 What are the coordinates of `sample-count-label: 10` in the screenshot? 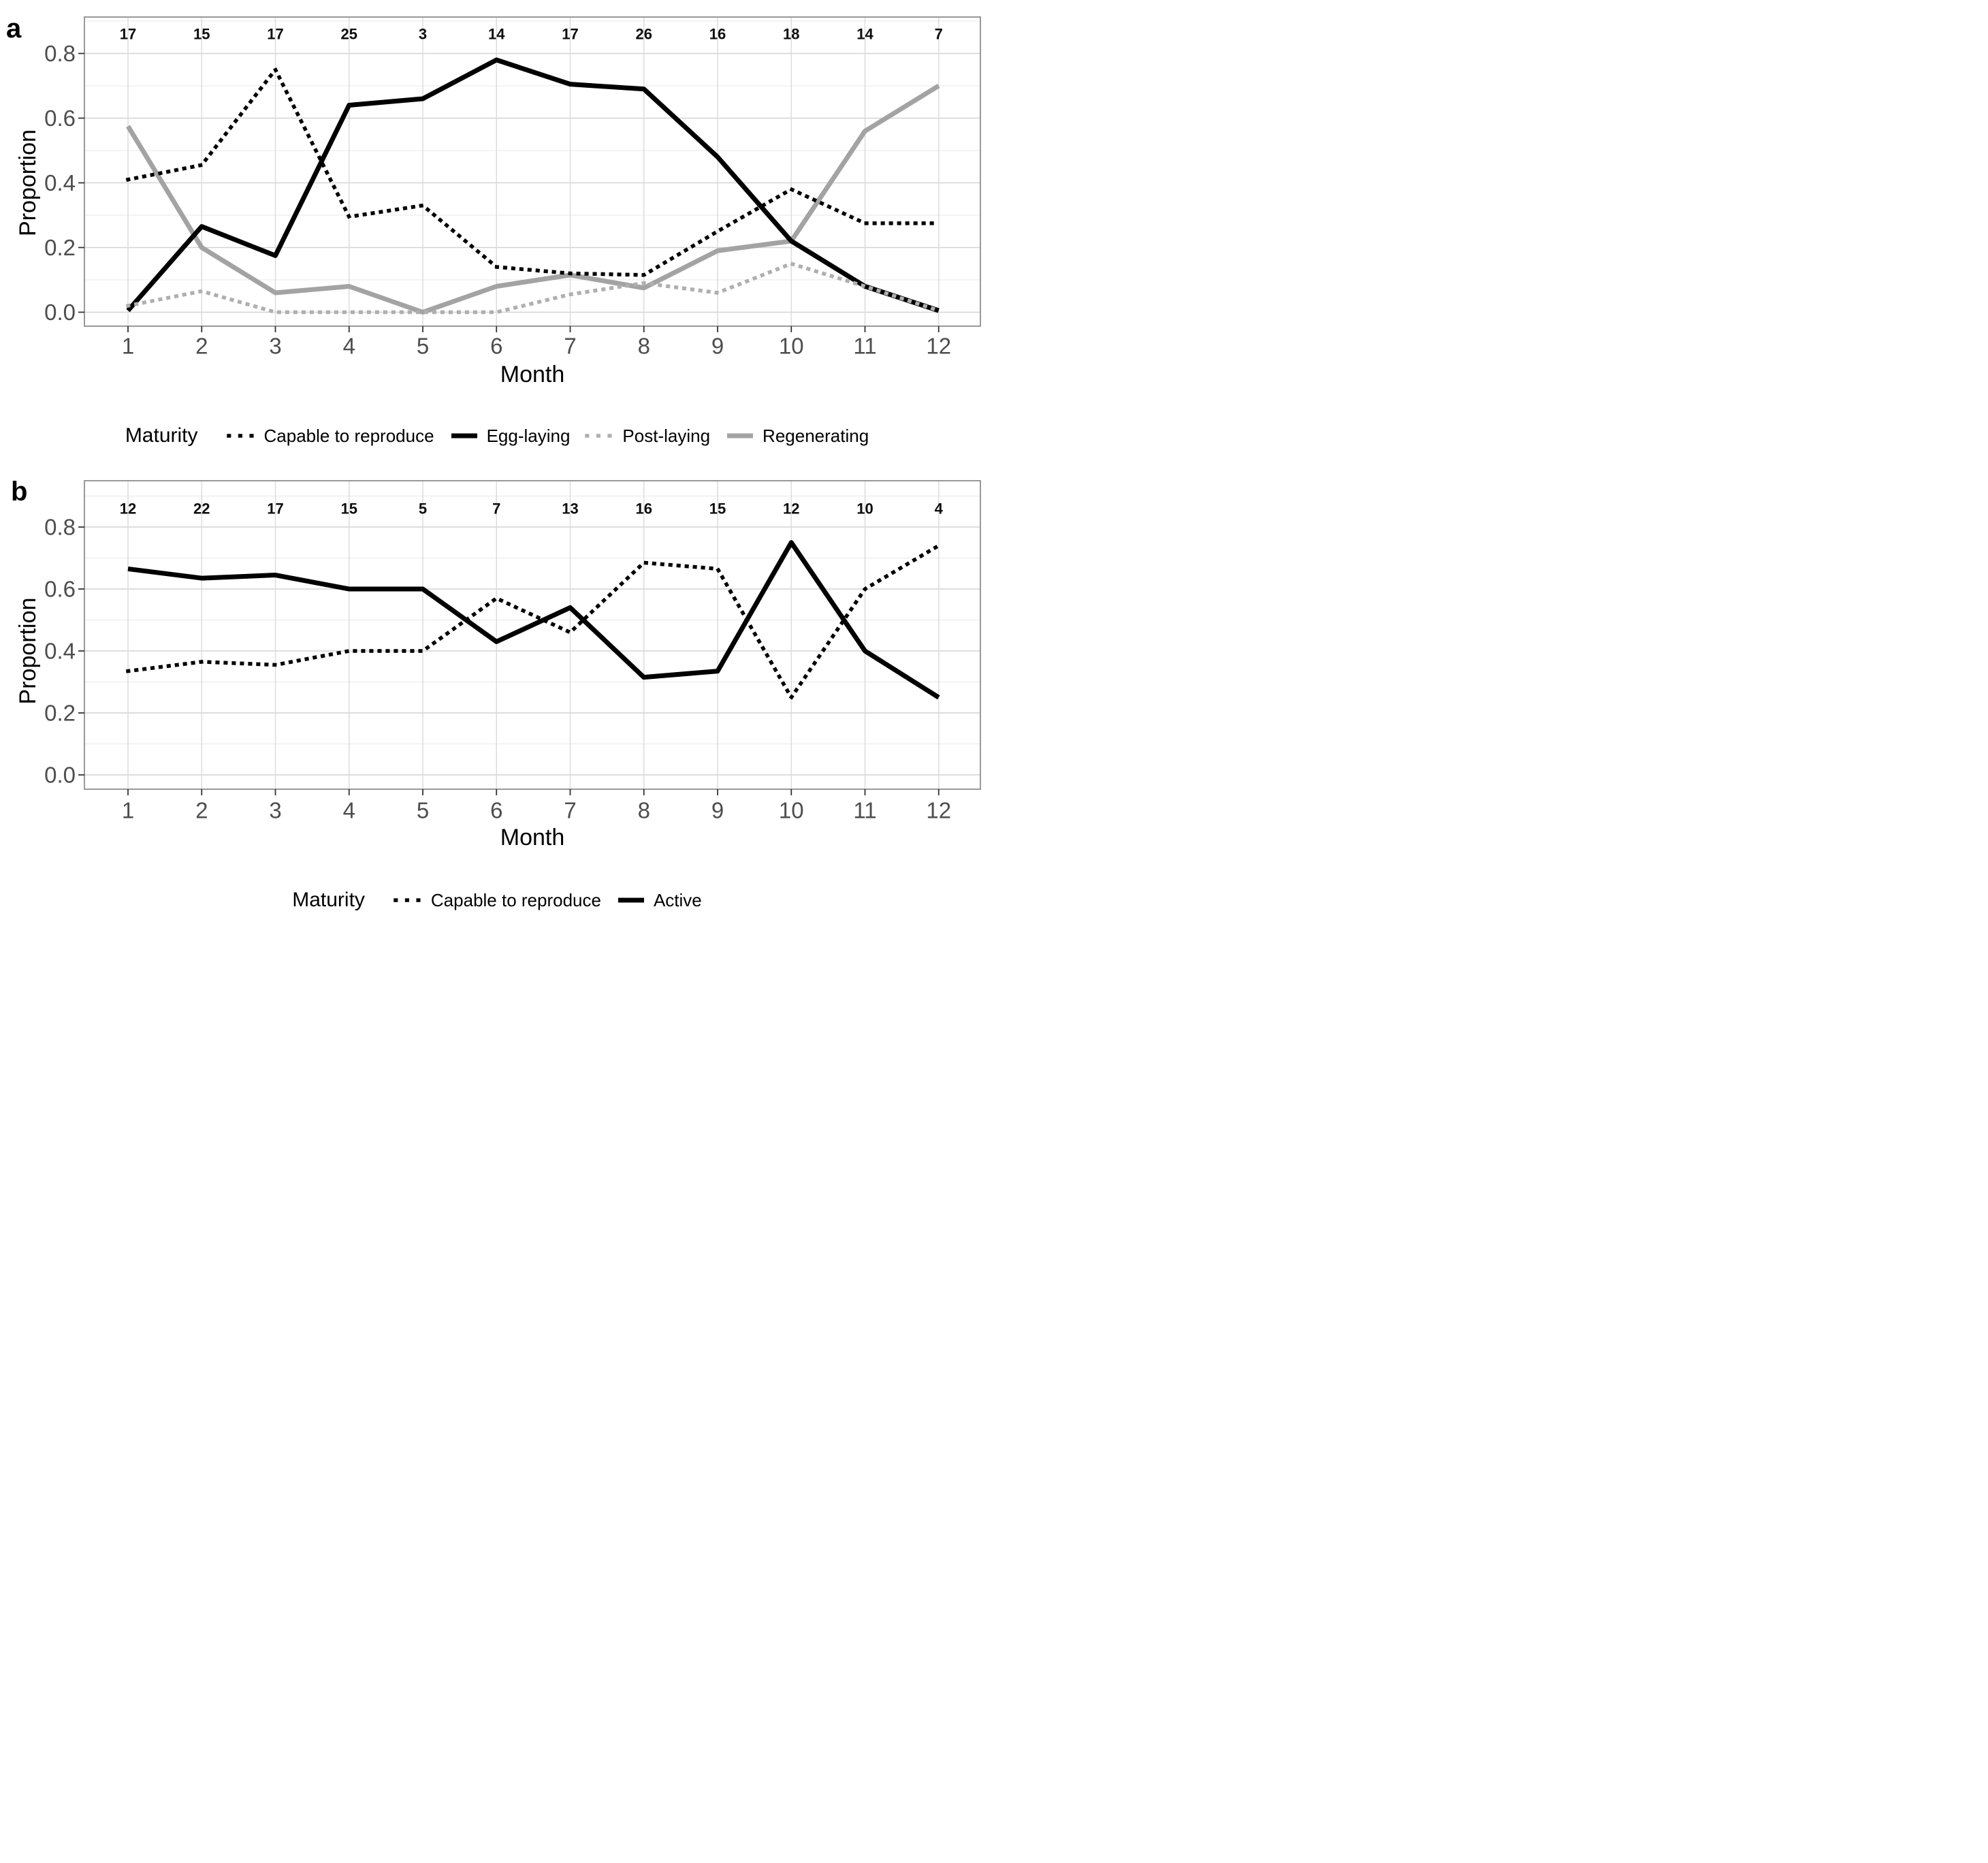 It's located at (864, 509).